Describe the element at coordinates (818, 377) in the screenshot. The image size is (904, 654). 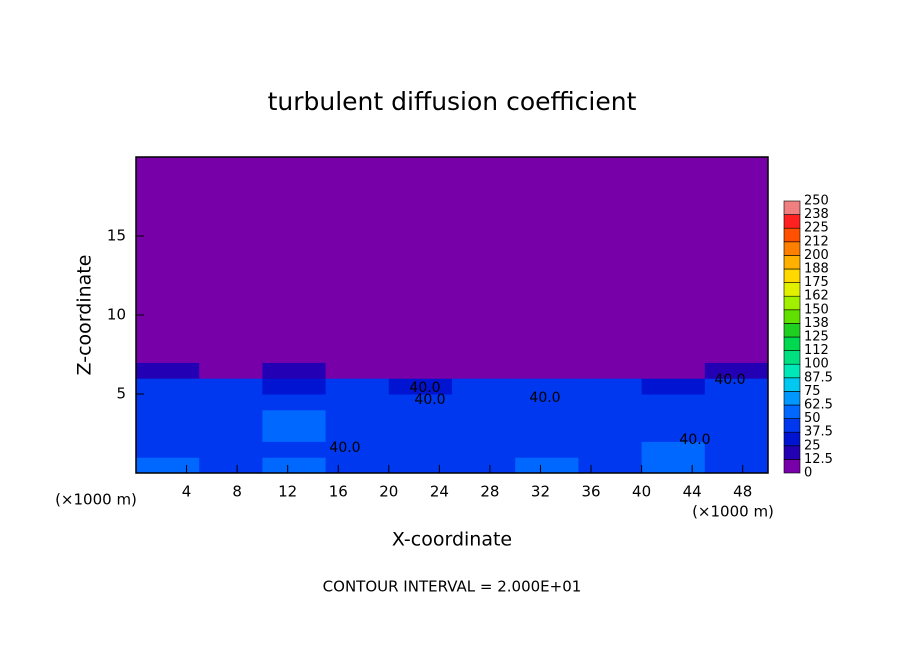
I see `colorbar-label: 87.5` at that location.